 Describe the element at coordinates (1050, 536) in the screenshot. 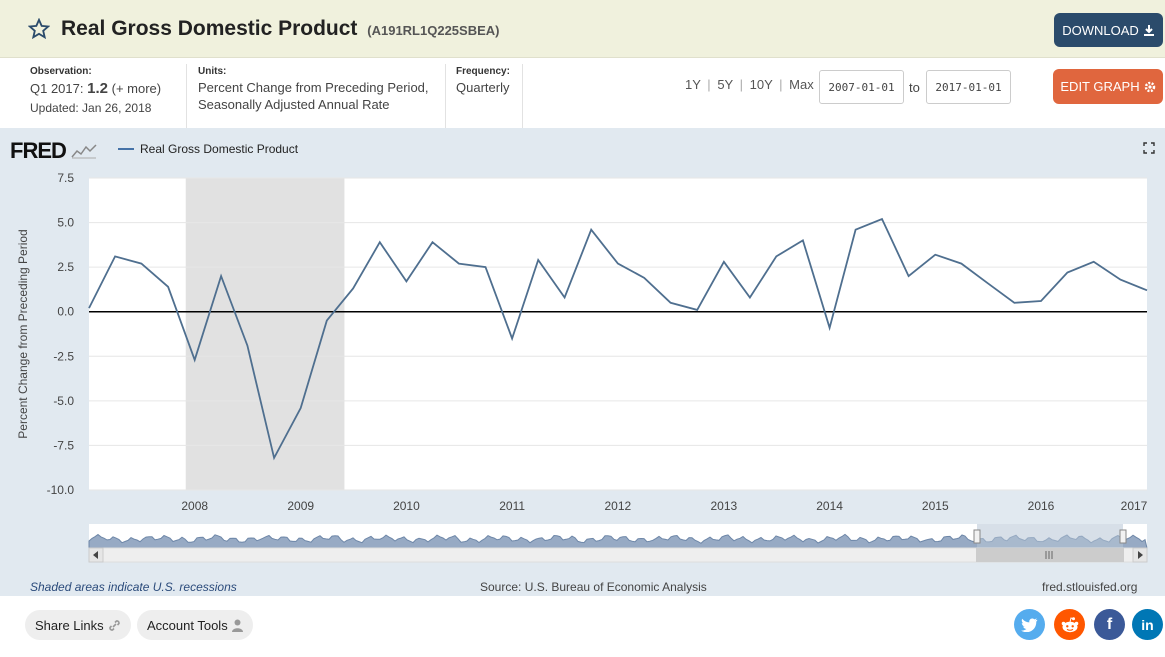

I see `navigator-selection` at that location.